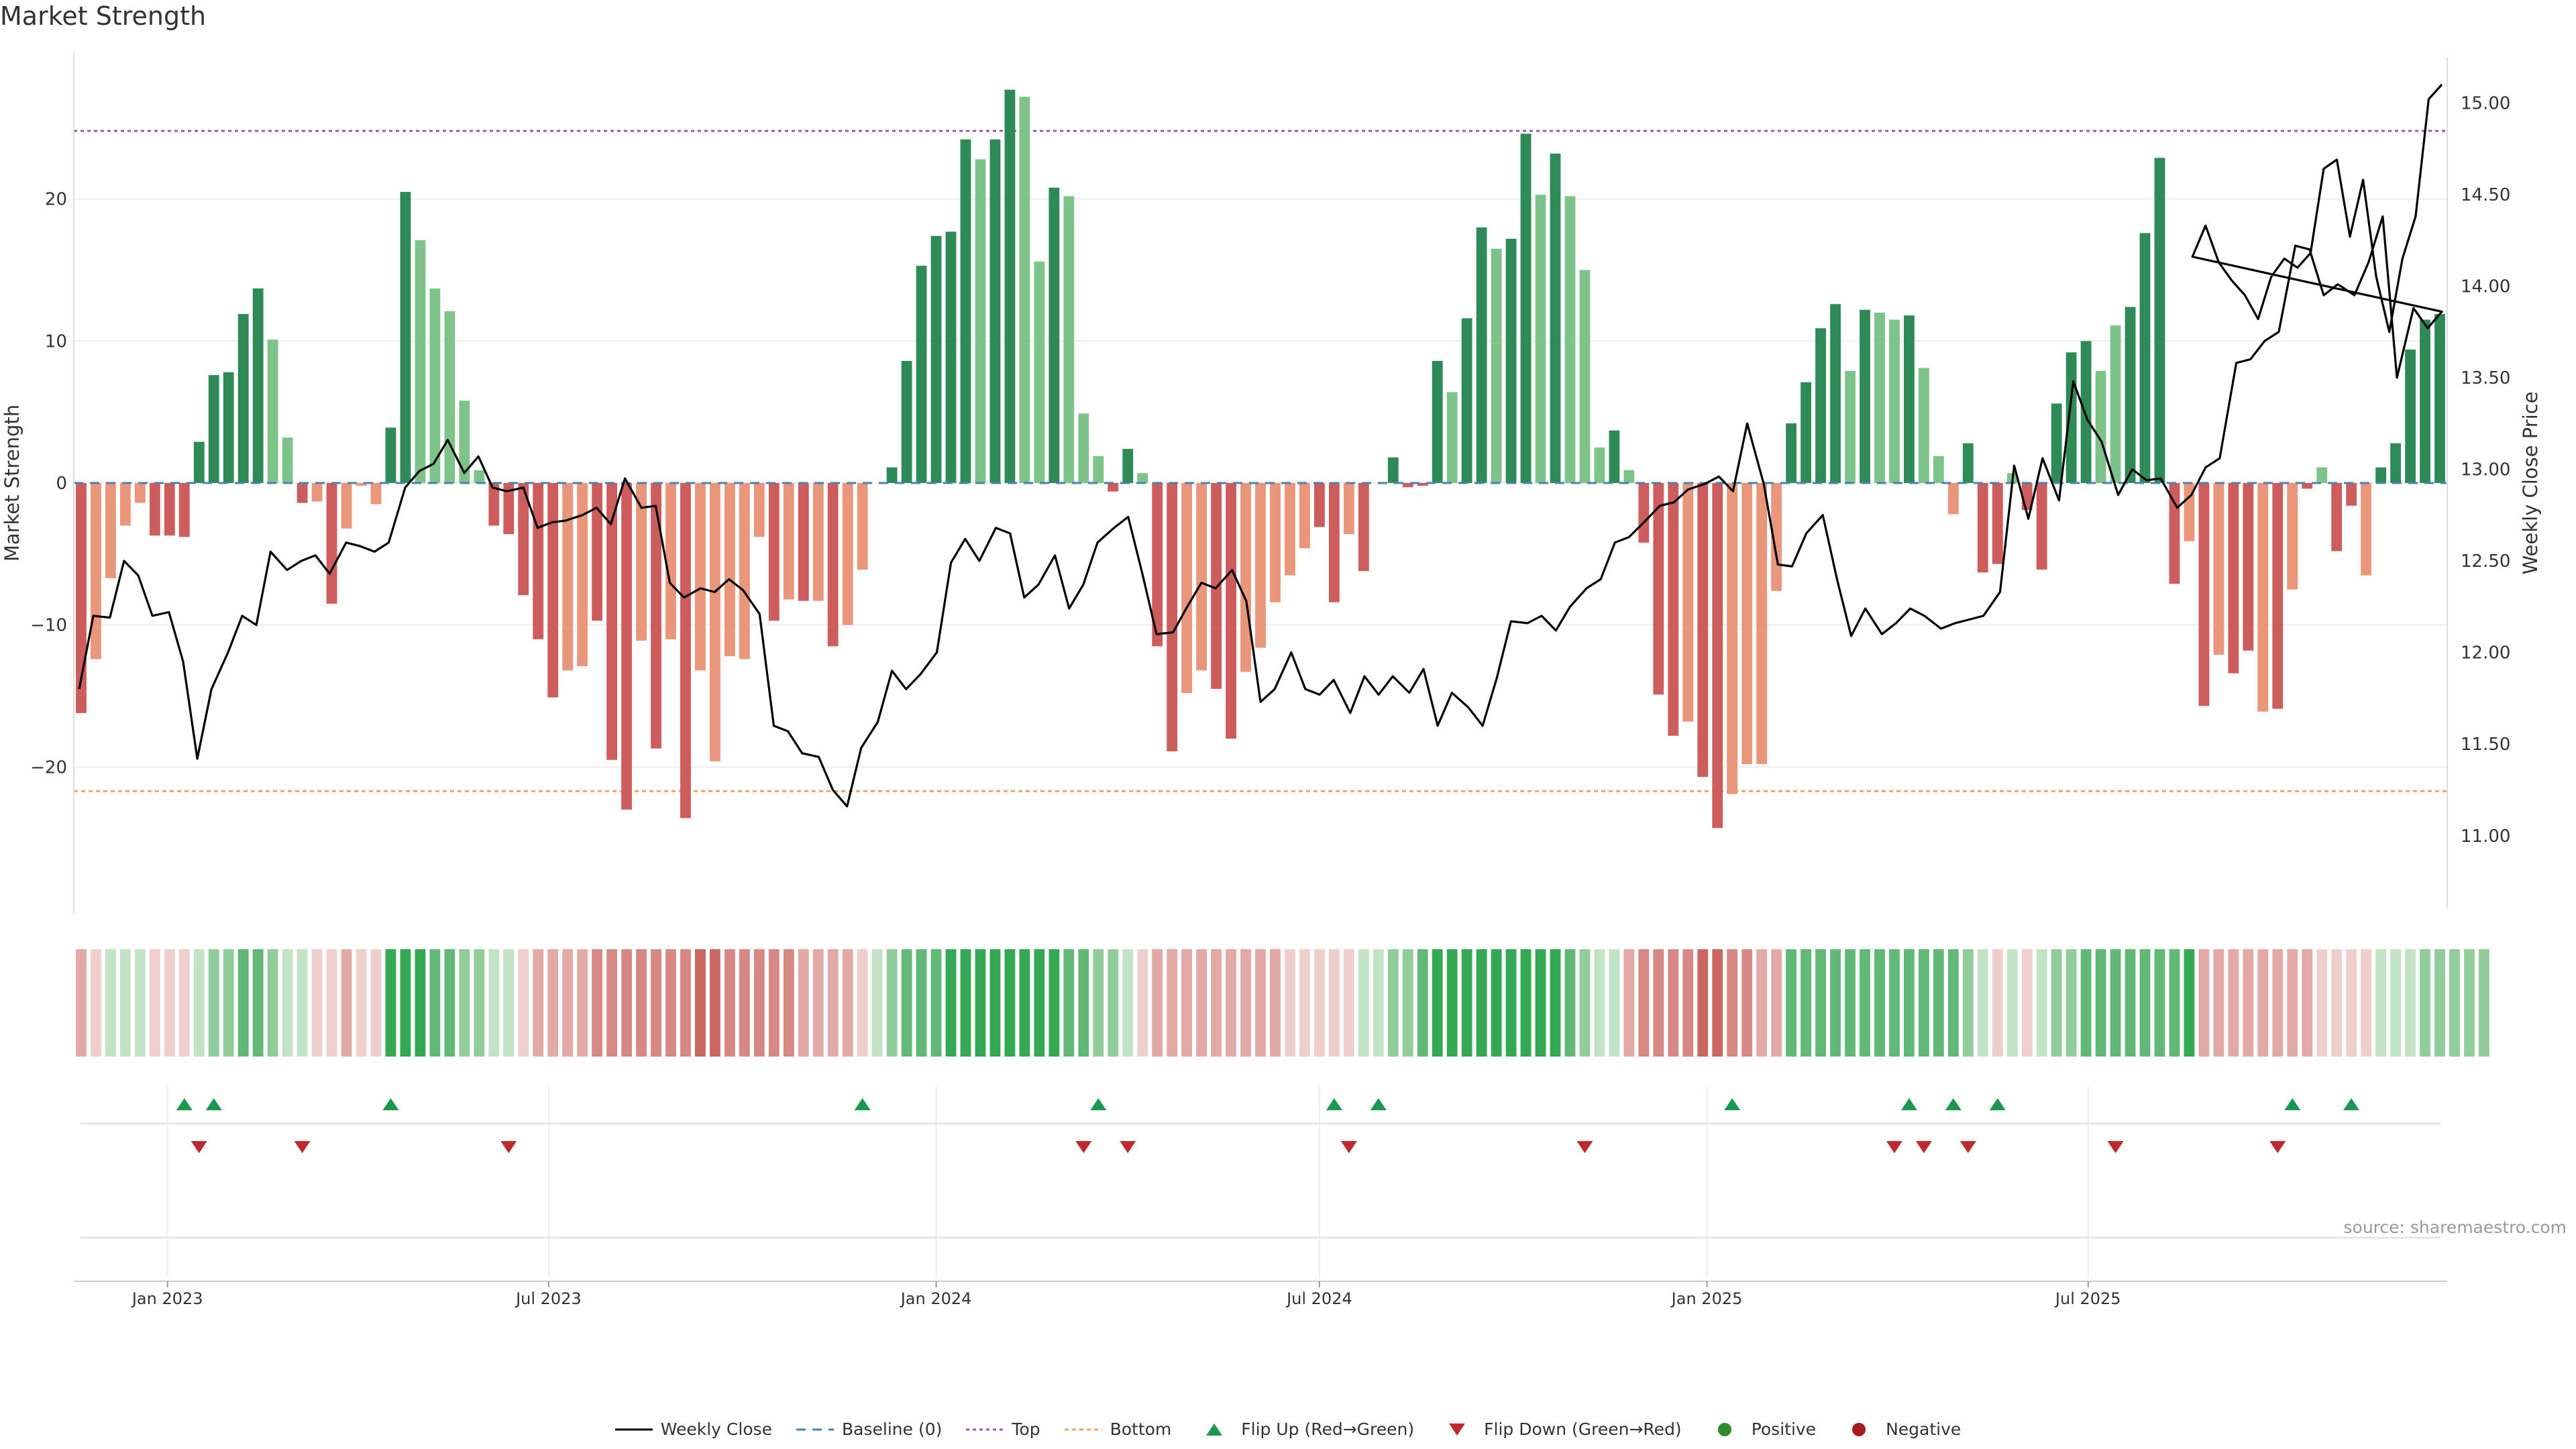 The height and width of the screenshot is (1449, 2576). I want to click on right-tick-label: 11.00, so click(2485, 836).